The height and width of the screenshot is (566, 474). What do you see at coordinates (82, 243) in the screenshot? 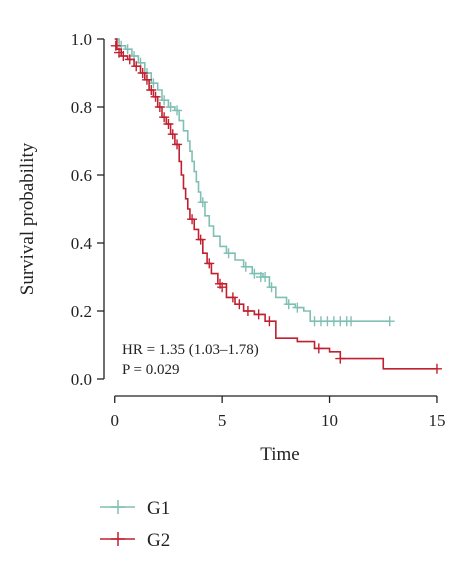
I see `y-tick-label: 0.4` at bounding box center [82, 243].